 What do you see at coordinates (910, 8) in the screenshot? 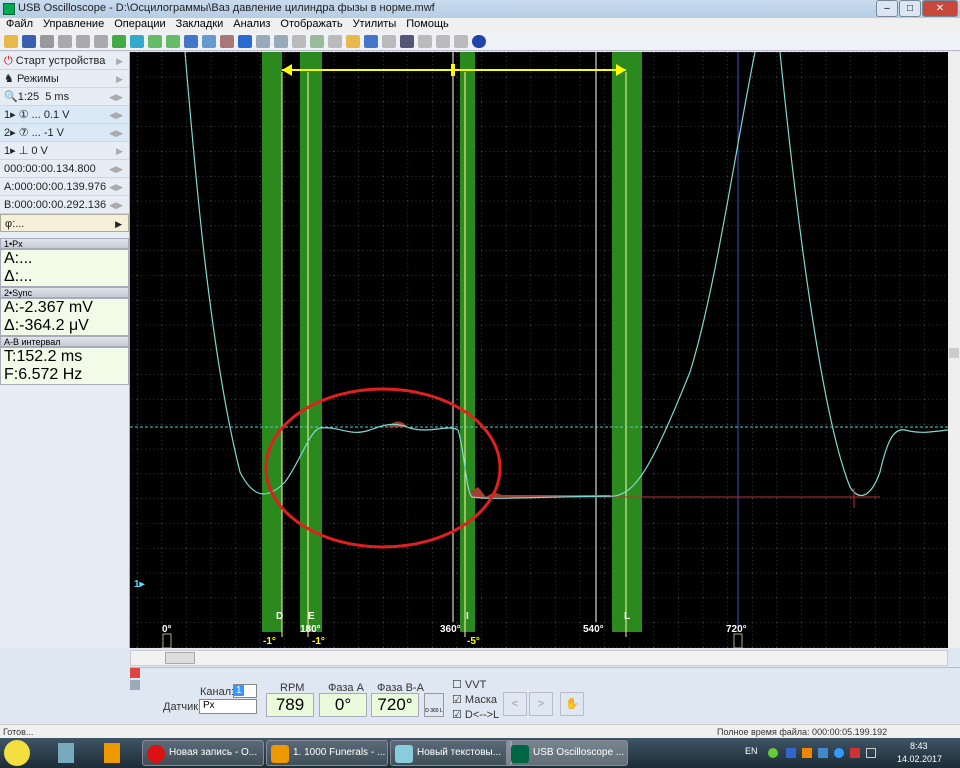
I see `maximize-button: □` at bounding box center [910, 8].